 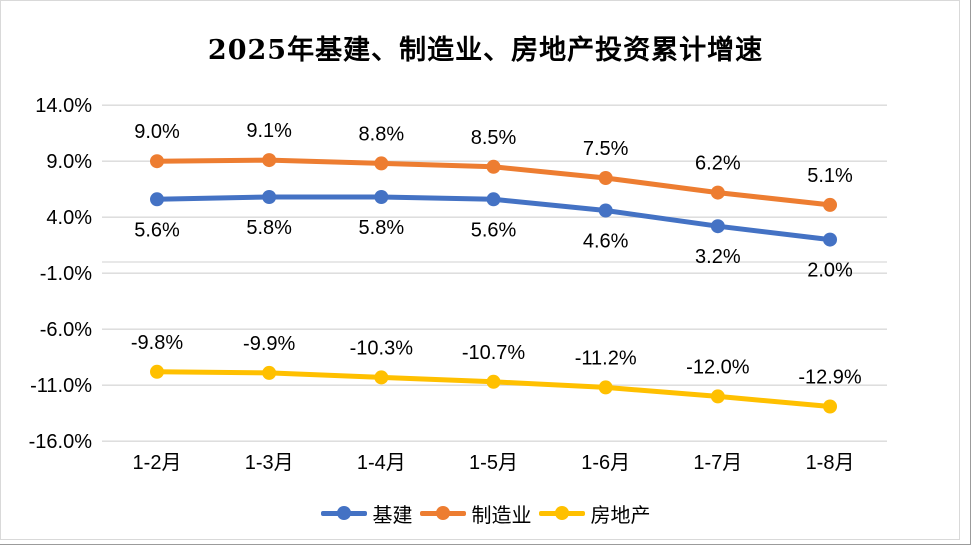 What do you see at coordinates (620, 514) in the screenshot?
I see `legend-label: 房地产` at bounding box center [620, 514].